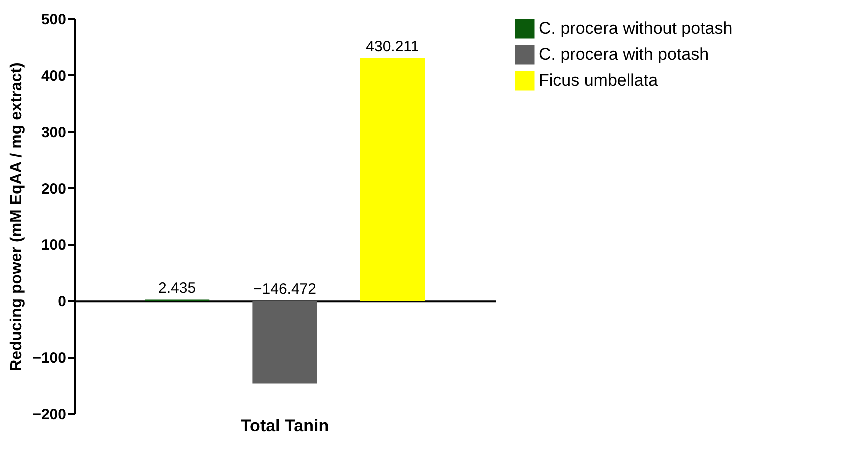 This screenshot has height=458, width=852. I want to click on y-tick-label: 500, so click(53, 20).